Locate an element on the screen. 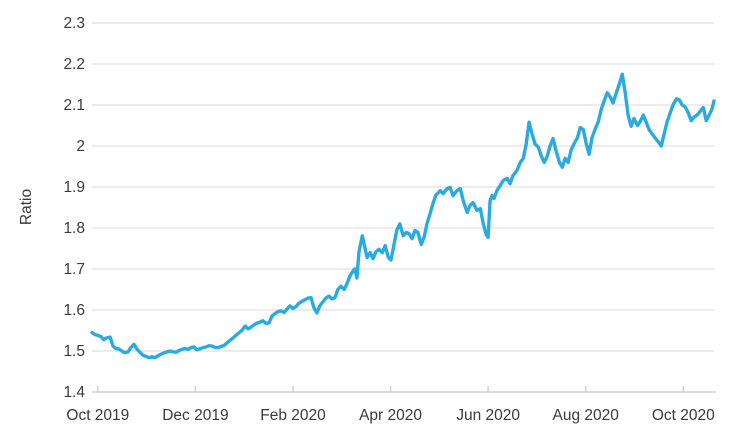 Image resolution: width=742 pixels, height=444 pixels. y-tick-label: 1.9 is located at coordinates (74, 187).